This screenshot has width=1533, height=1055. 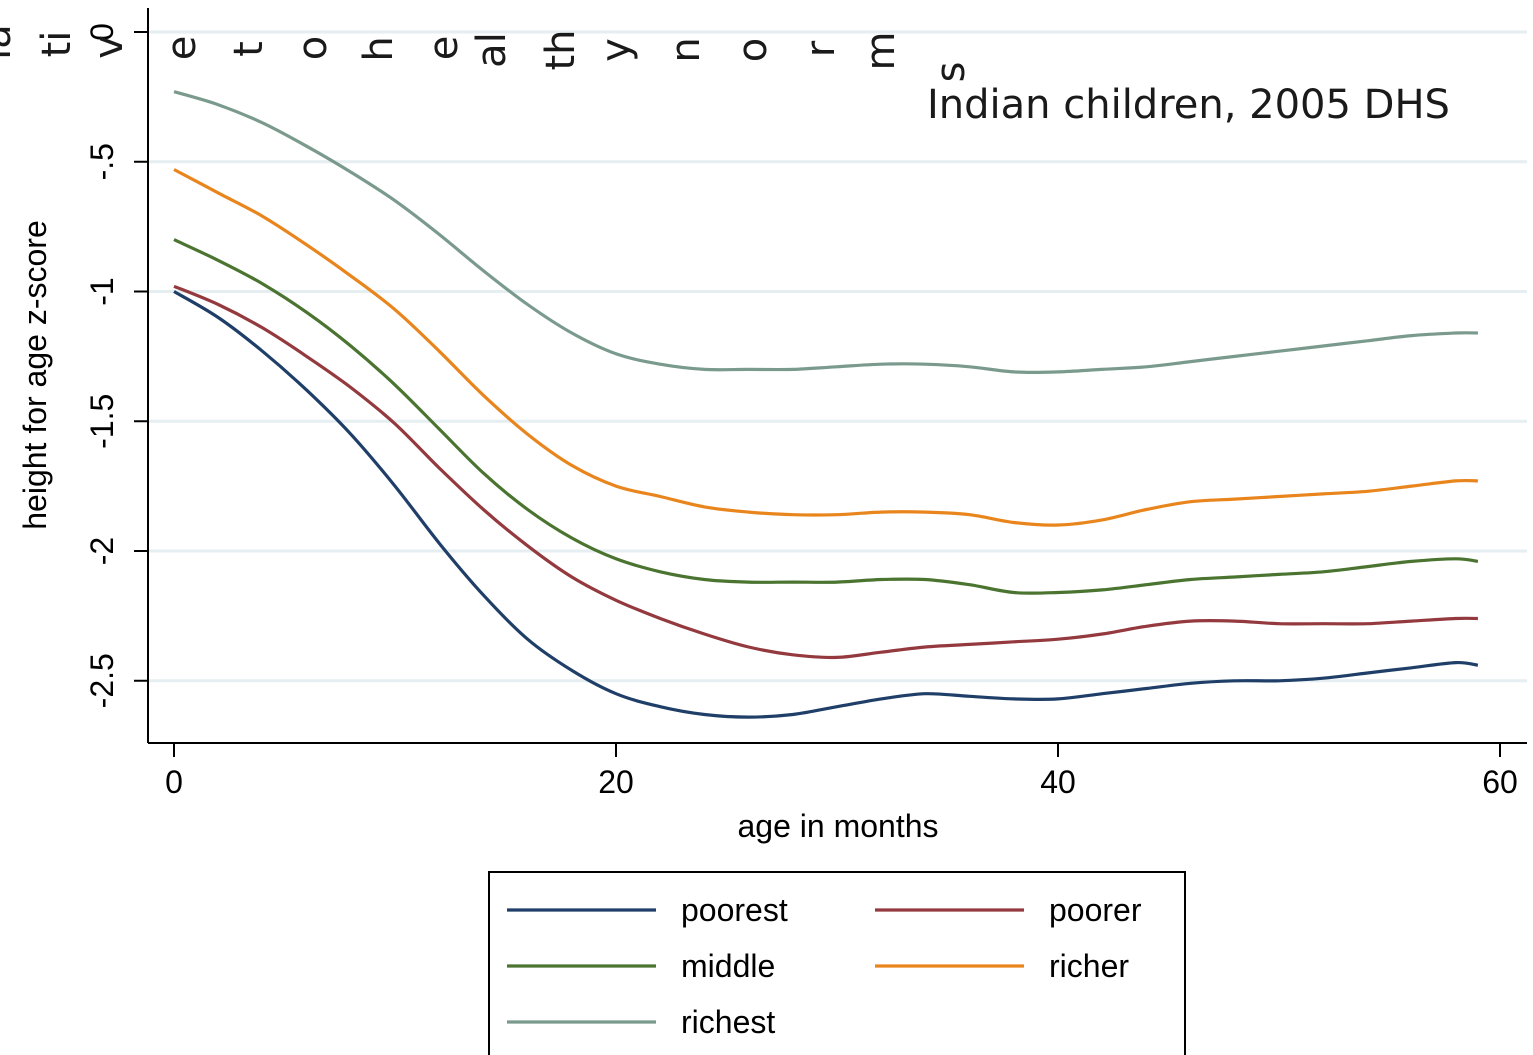 I want to click on overlay-letter: la, so click(x=10, y=42).